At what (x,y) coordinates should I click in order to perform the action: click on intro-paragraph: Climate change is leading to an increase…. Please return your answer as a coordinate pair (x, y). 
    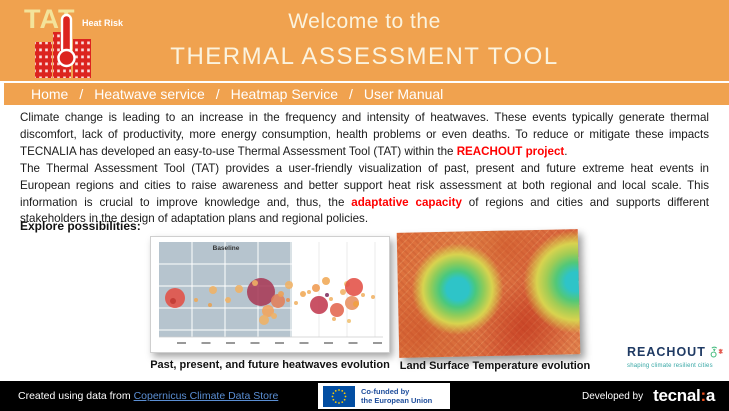
    Looking at the image, I should click on (364, 135).